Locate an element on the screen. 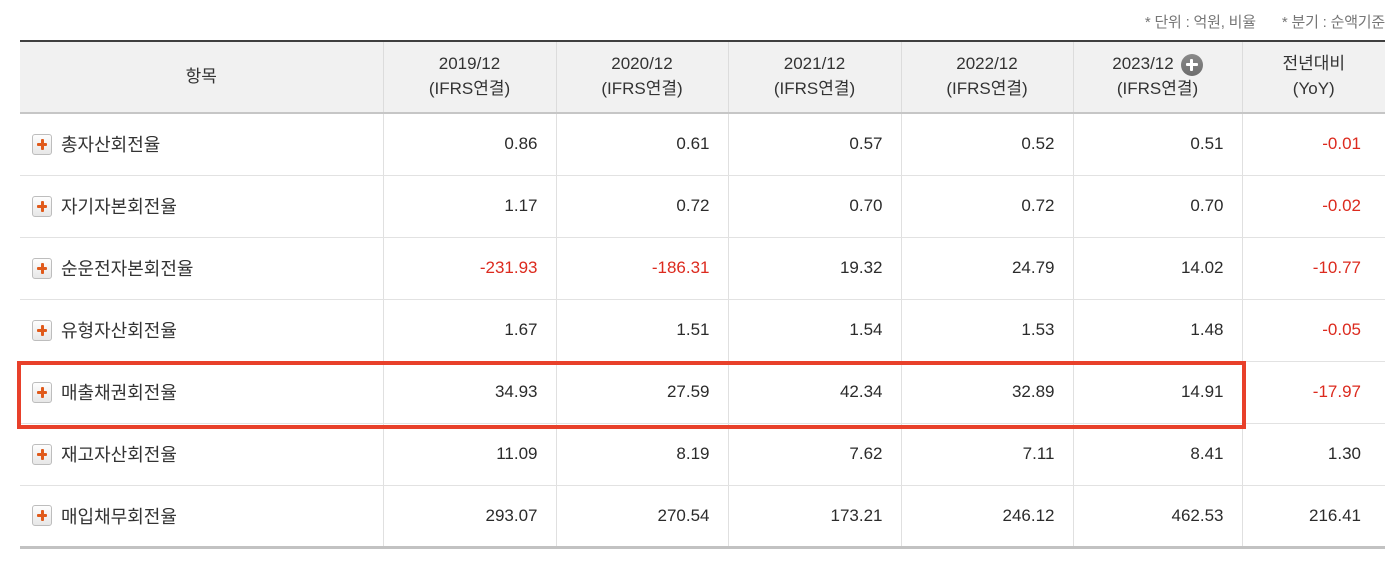 This screenshot has width=1396, height=588. column-header-2021: 2021/12 (IFRS연결) is located at coordinates (814, 77).